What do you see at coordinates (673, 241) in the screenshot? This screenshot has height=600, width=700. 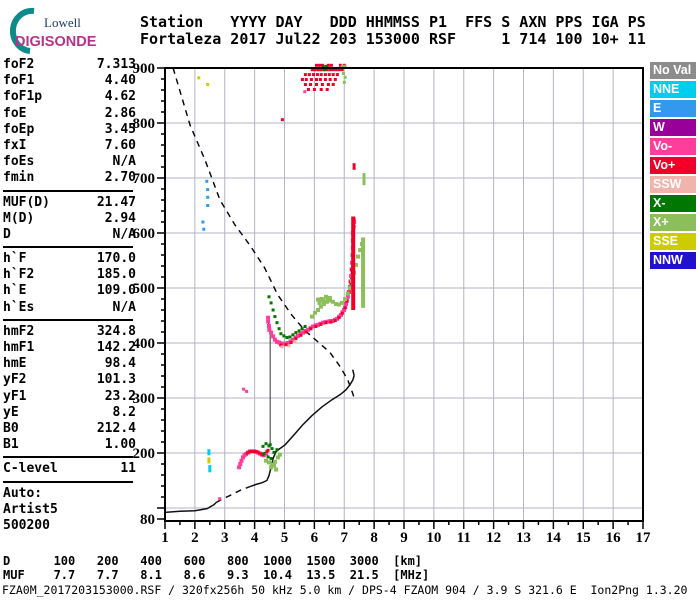 I see `legend-item-sse: SSE` at bounding box center [673, 241].